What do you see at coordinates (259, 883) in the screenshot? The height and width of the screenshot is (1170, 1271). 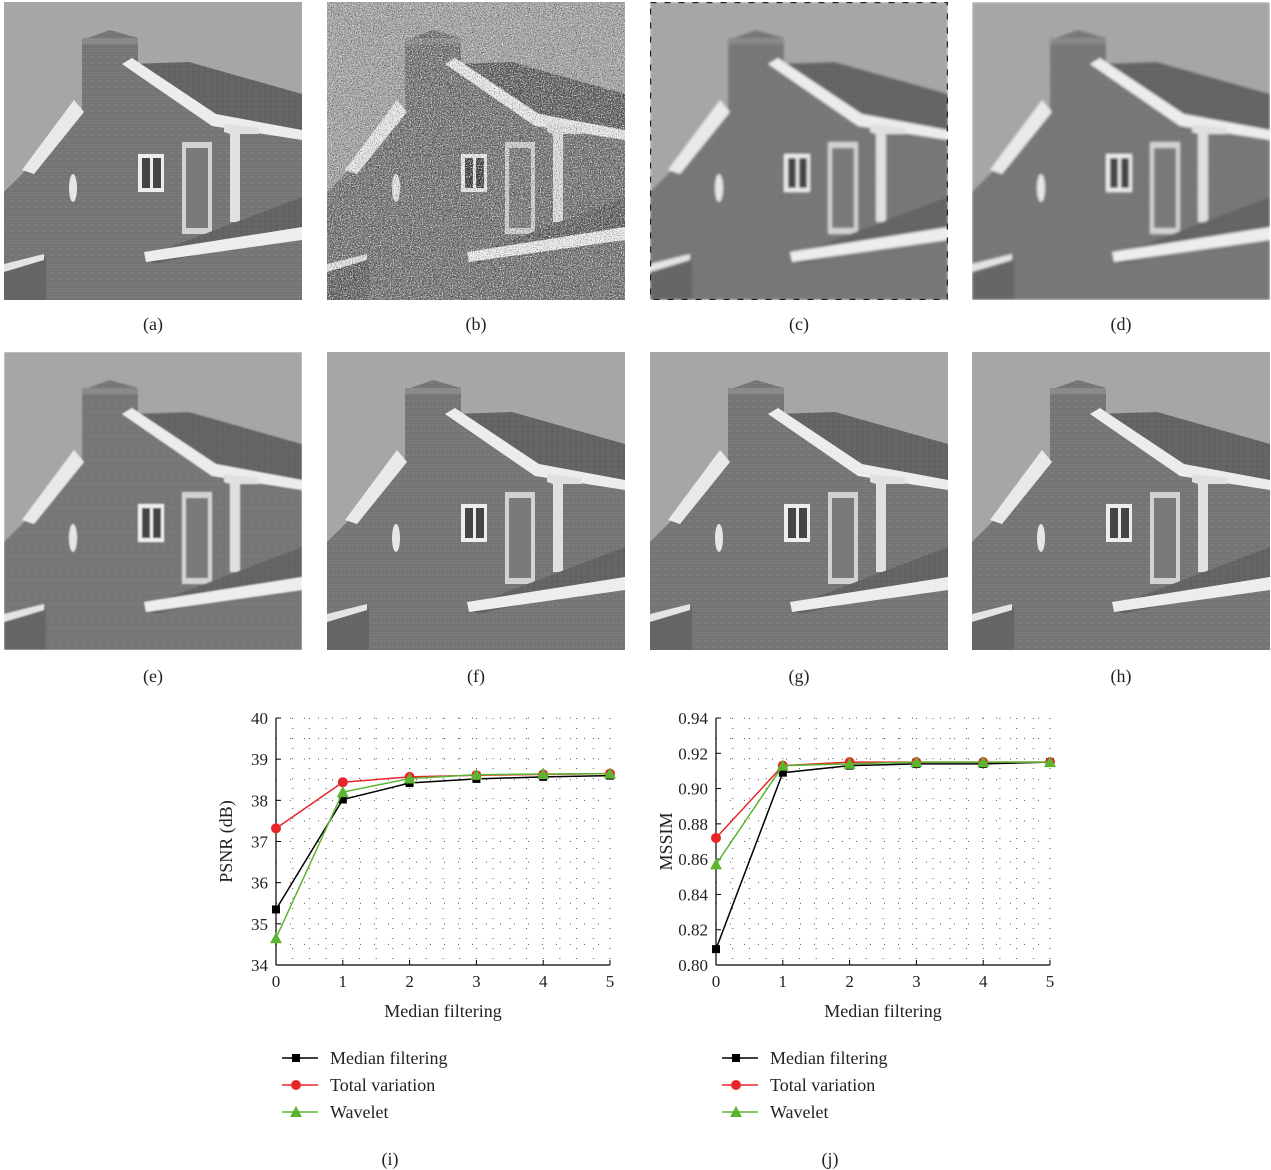 I see `y-tick-label: 36` at bounding box center [259, 883].